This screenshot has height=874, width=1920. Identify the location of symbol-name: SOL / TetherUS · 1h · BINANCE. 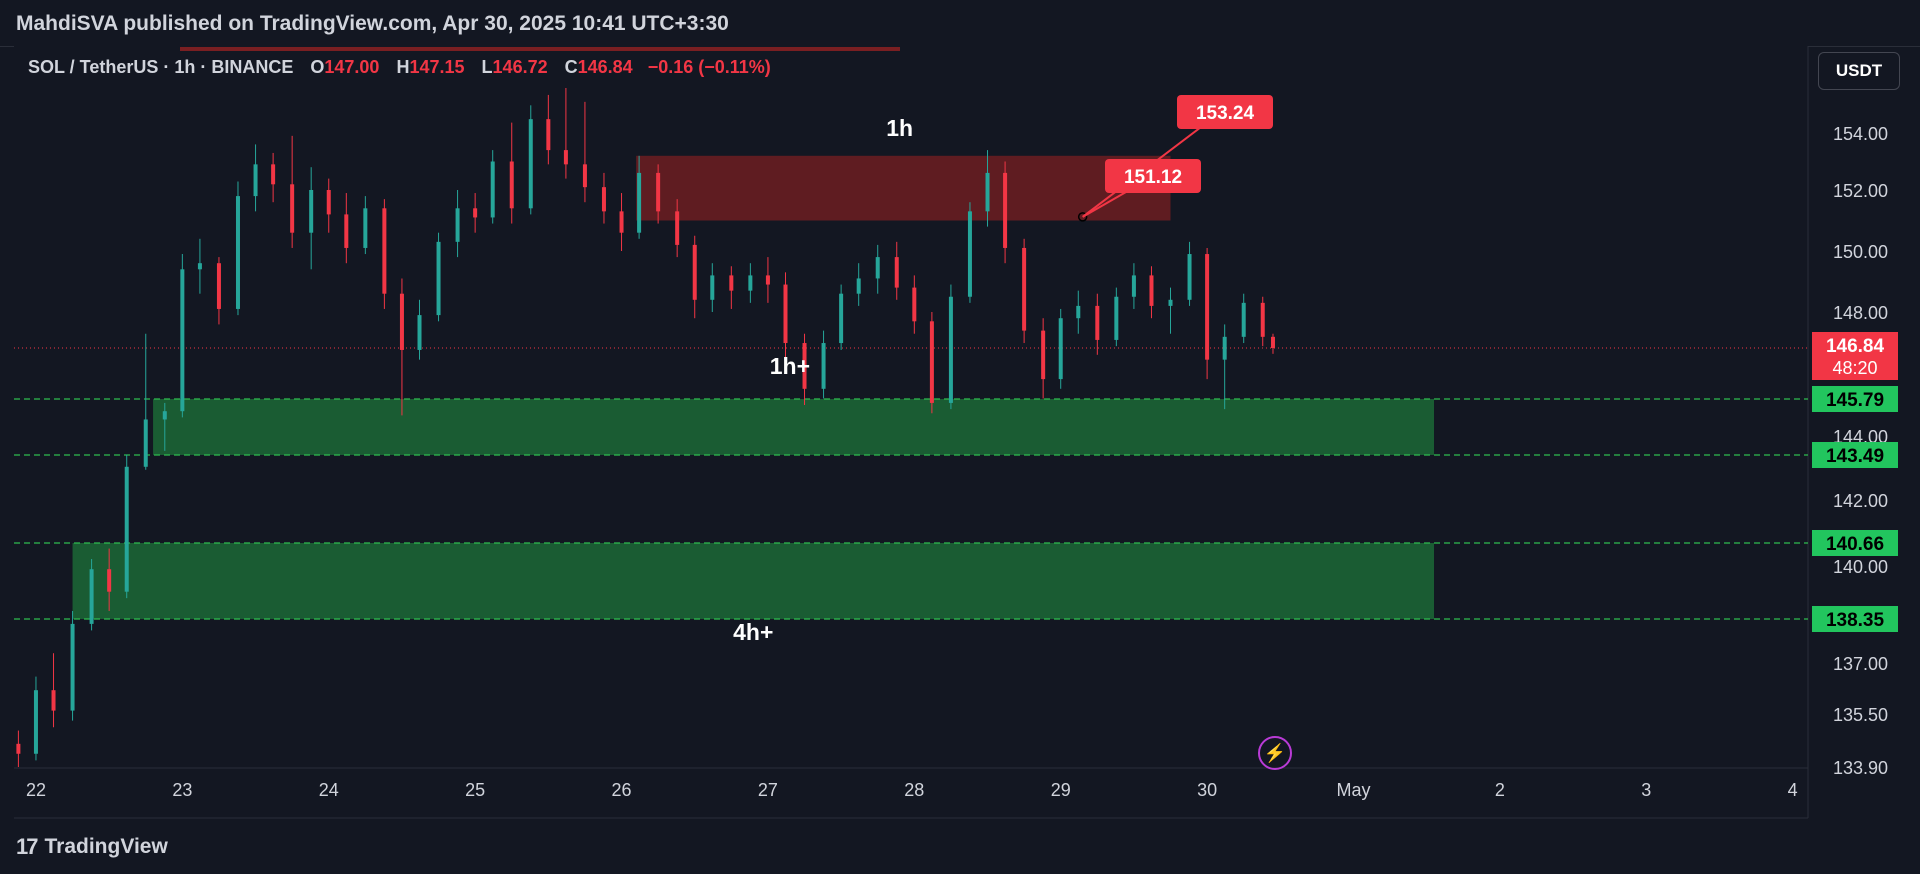
(161, 67).